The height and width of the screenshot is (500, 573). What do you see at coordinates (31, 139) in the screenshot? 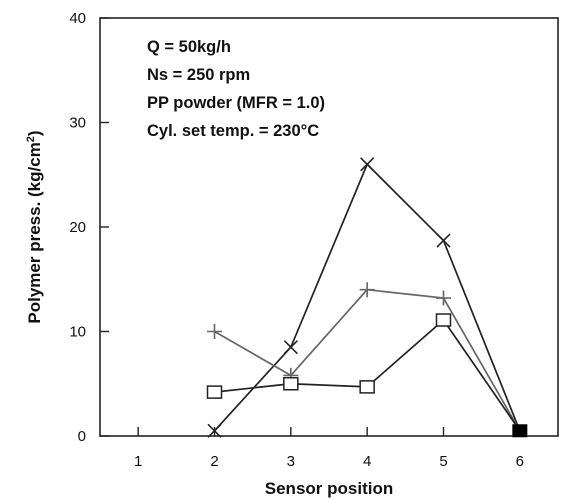
I see `y-axis-title-superscript: 2` at bounding box center [31, 139].